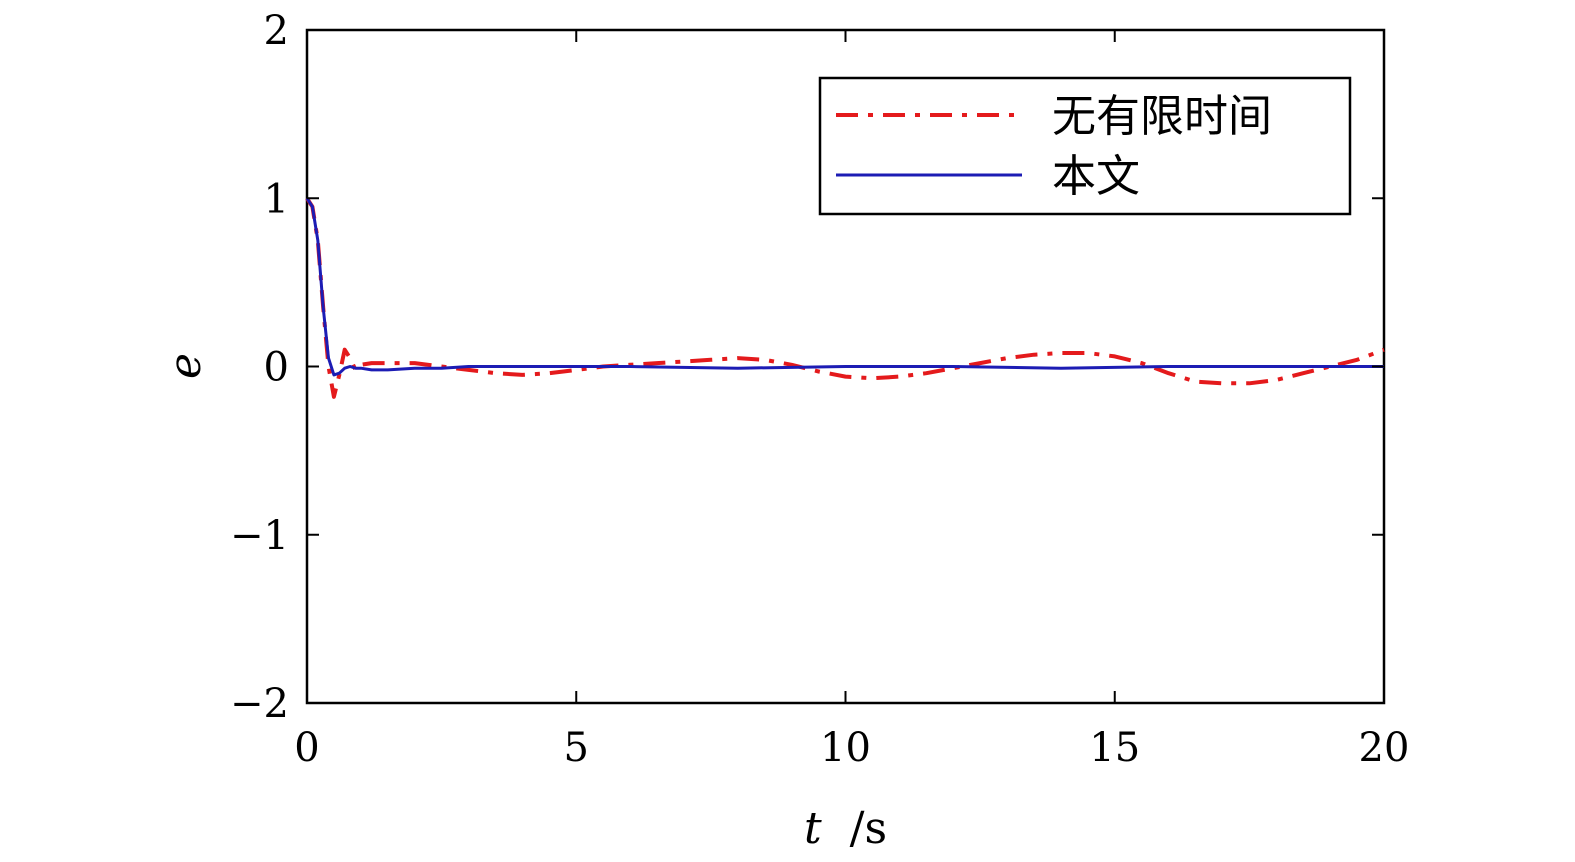 The width and height of the screenshot is (1575, 862). Describe the element at coordinates (1162, 116) in the screenshot. I see `legend-label-0: 无有限时间` at that location.